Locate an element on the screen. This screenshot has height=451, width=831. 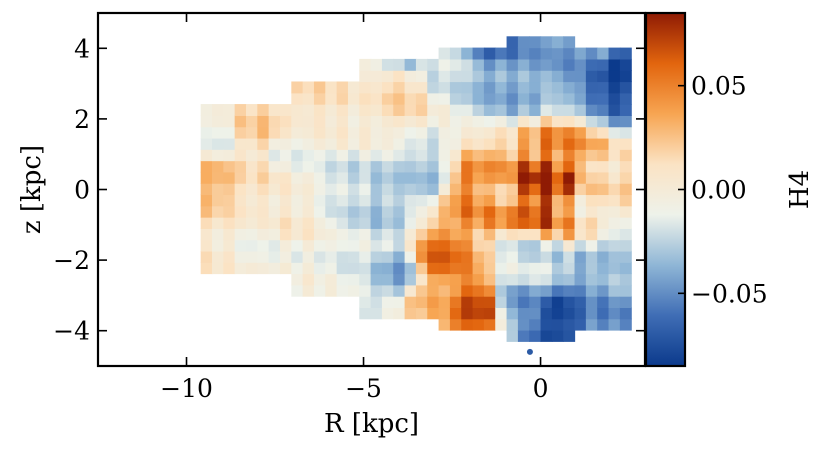
x-tick-label: 0 is located at coordinates (541, 388).